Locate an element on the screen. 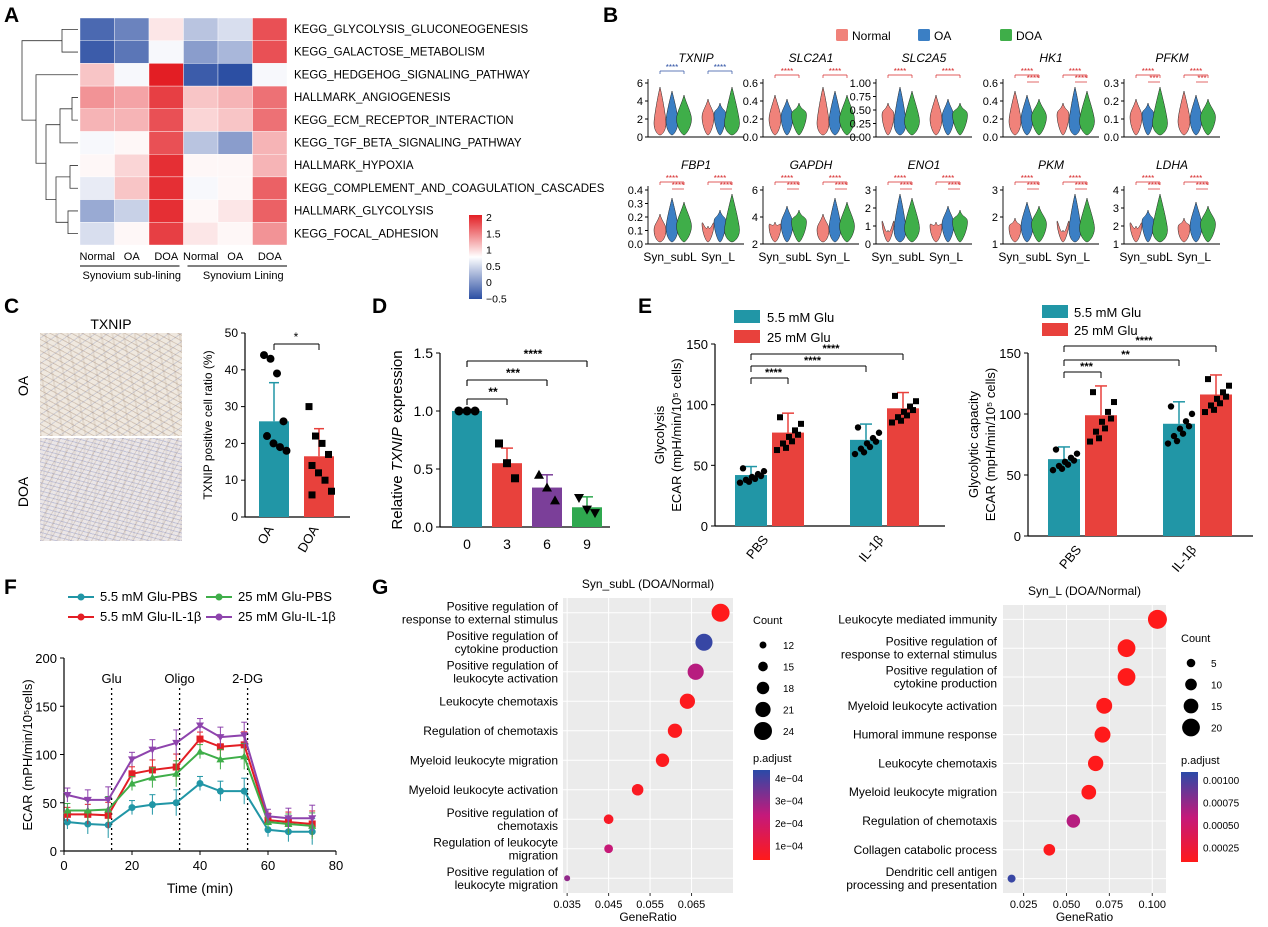 This screenshot has height=927, width=1268. violin-x-label: Syn_subL is located at coordinates (1146, 257).